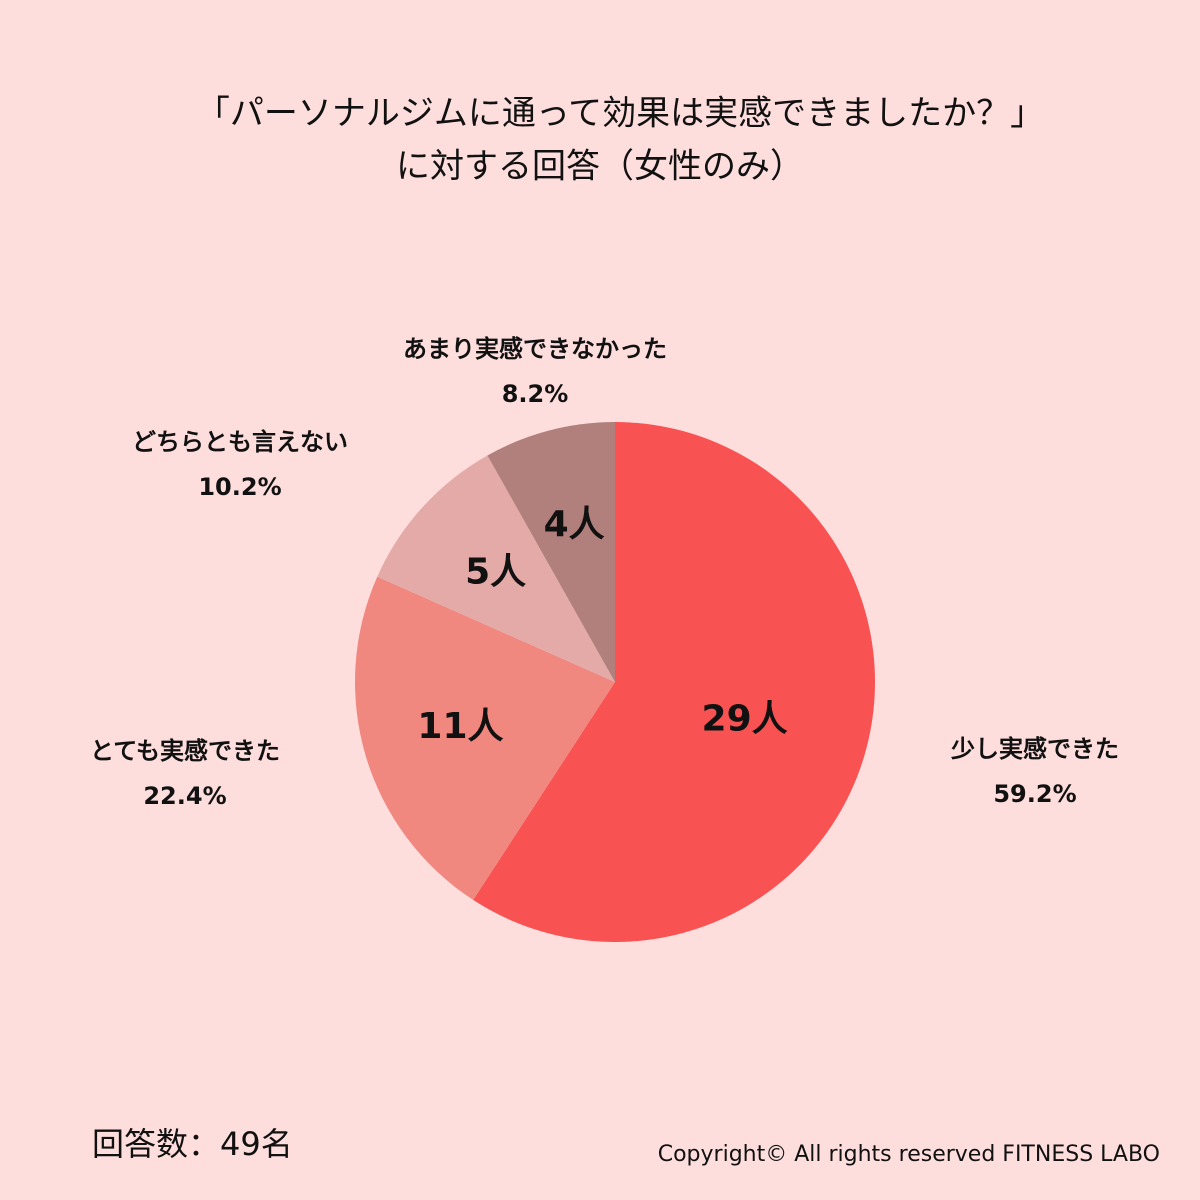 The height and width of the screenshot is (1200, 1200). I want to click on chart-title: に対する回答（女性のみ）, so click(600, 167).